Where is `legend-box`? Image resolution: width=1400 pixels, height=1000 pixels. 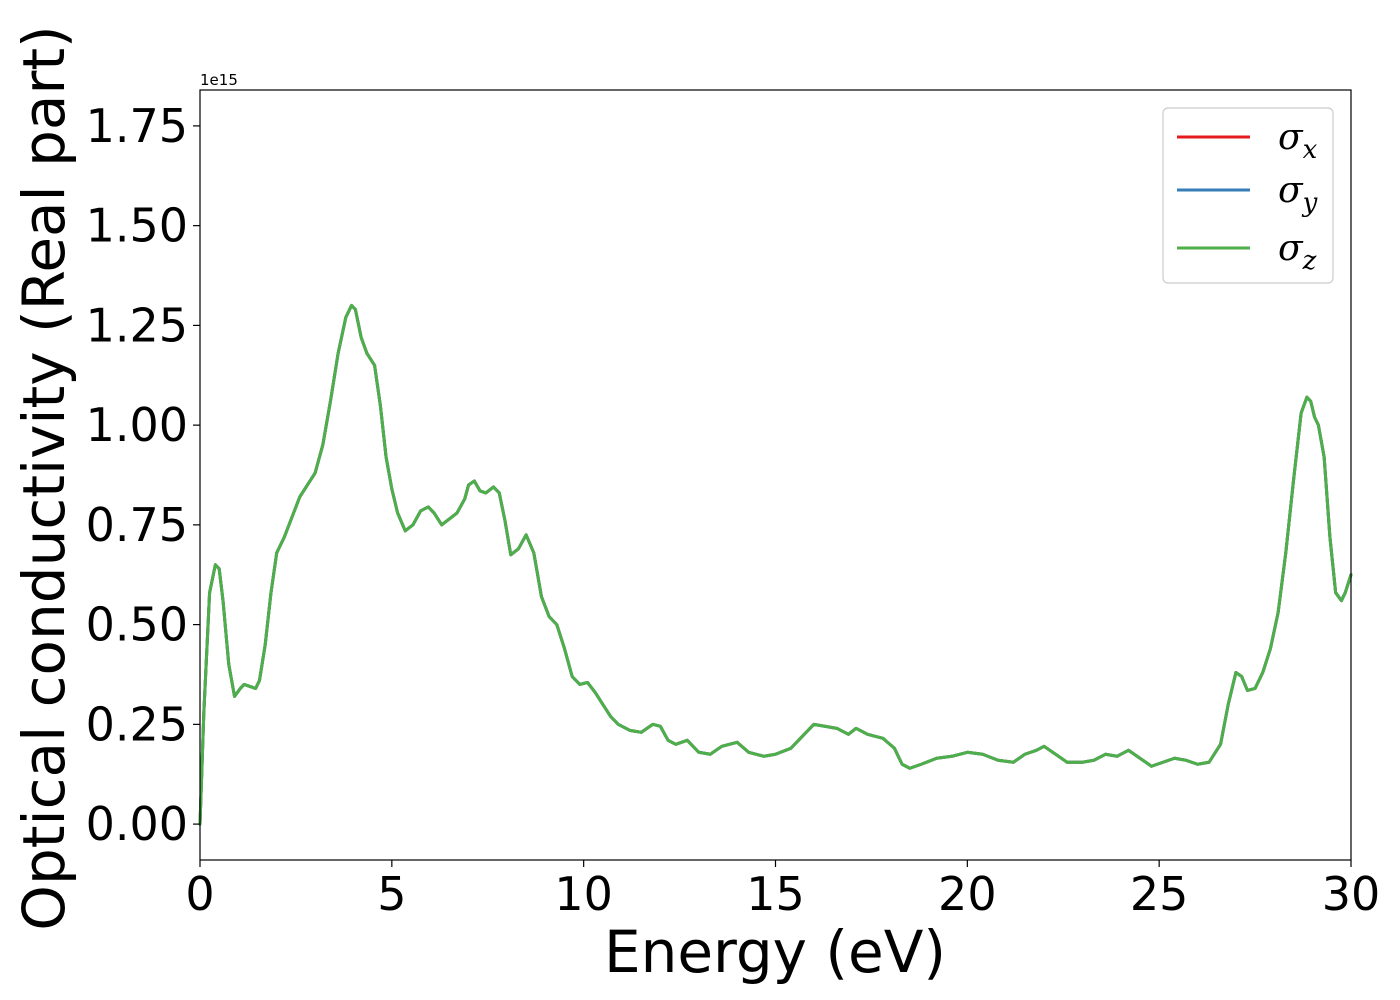
legend-box is located at coordinates (1248, 195).